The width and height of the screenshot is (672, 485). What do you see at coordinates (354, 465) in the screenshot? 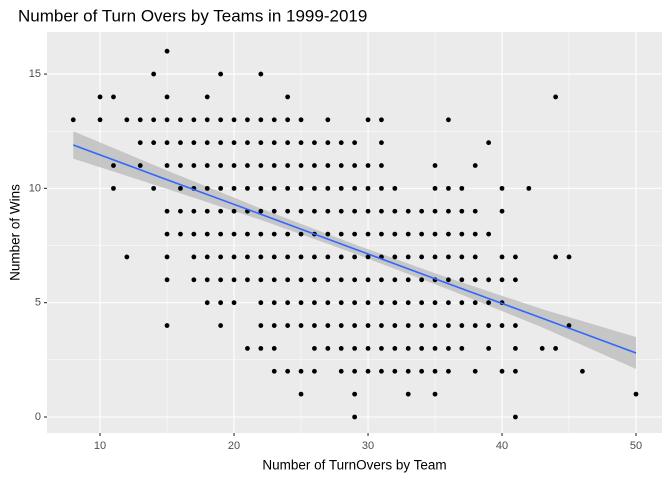
I see `x-axis-label: Number of TurnOvers by Team` at bounding box center [354, 465].